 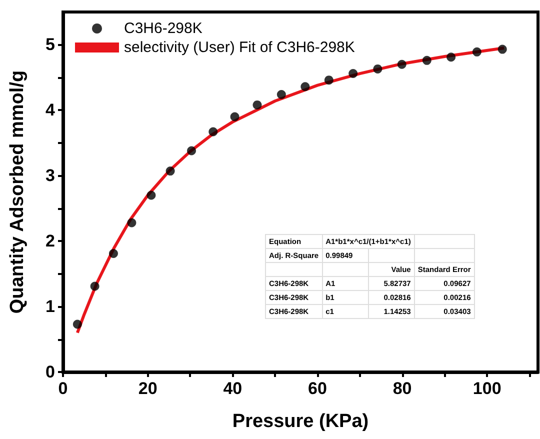 What do you see at coordinates (163, 28) in the screenshot?
I see `legend-label: C3H6-298K` at bounding box center [163, 28].